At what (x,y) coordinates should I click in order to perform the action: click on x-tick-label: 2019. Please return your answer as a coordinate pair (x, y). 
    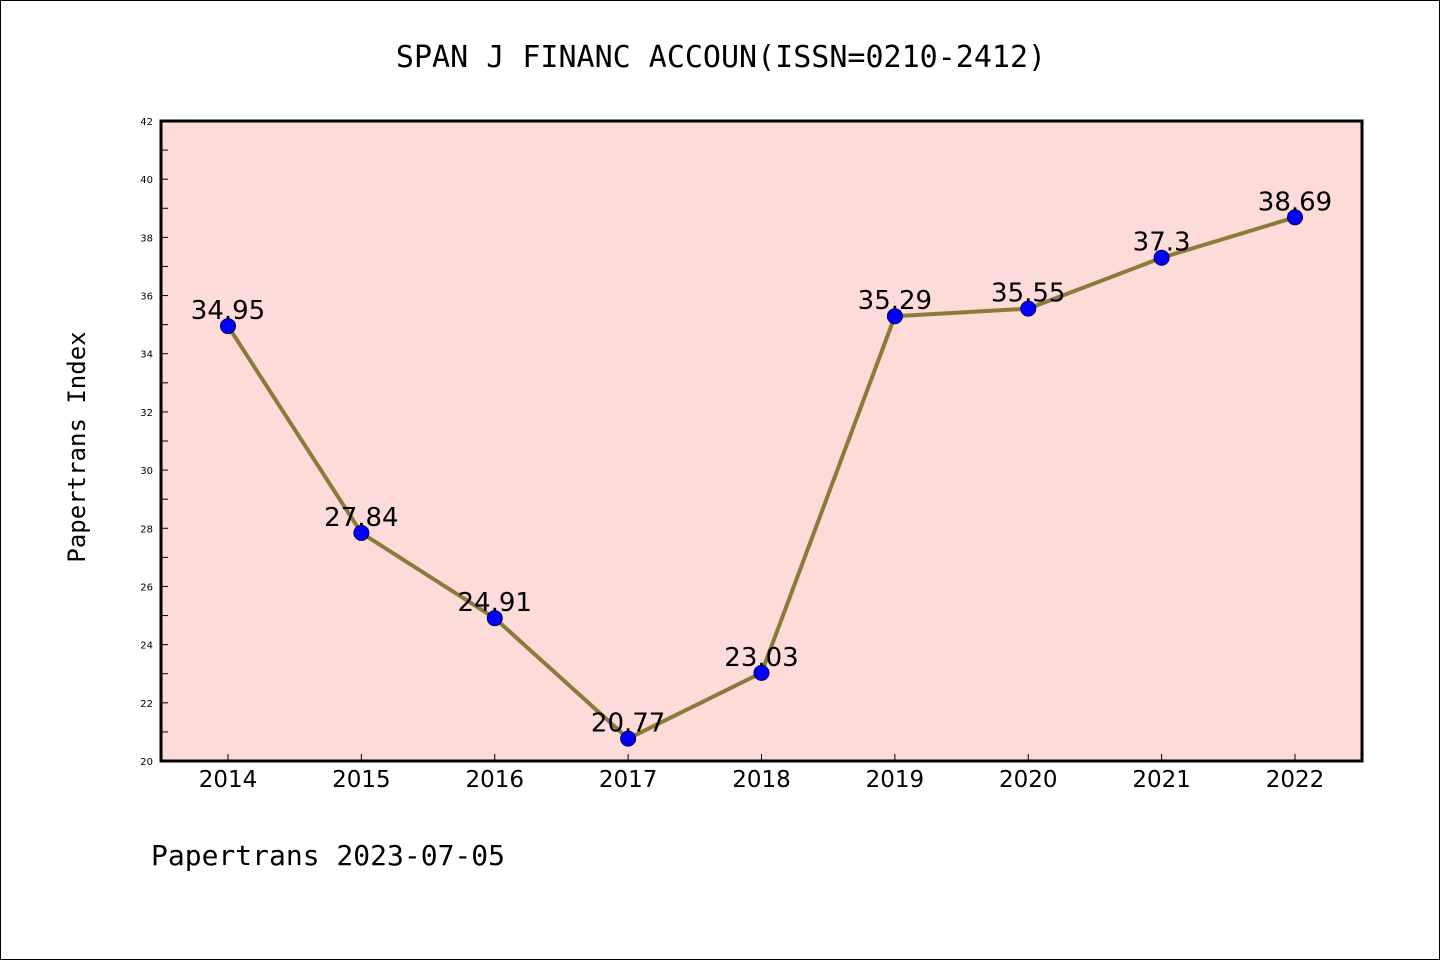
    Looking at the image, I should click on (895, 780).